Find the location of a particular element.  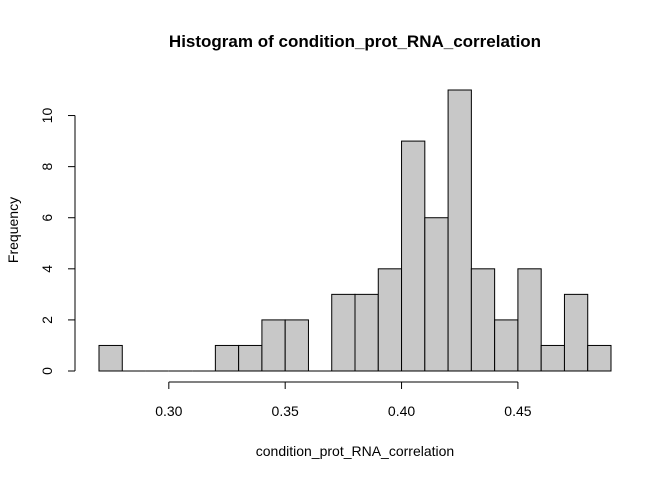

x-axis-label: condition_prot_RNA_correlation is located at coordinates (355, 451).